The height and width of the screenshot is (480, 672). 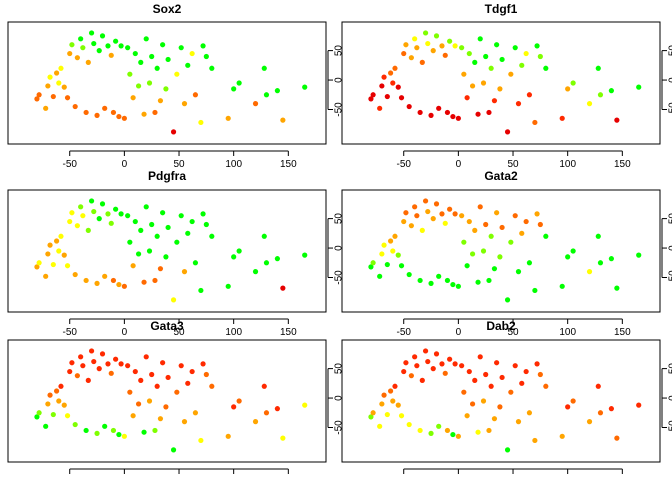 I want to click on x-tick-label-sox2: 100, so click(x=233, y=164).